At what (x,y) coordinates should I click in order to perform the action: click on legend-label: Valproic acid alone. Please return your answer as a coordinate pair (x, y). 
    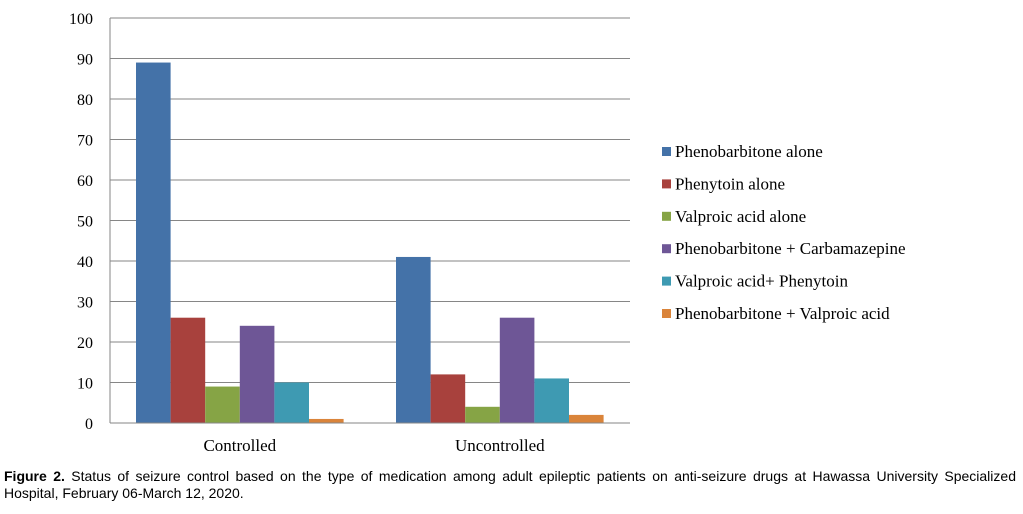
    Looking at the image, I should click on (740, 216).